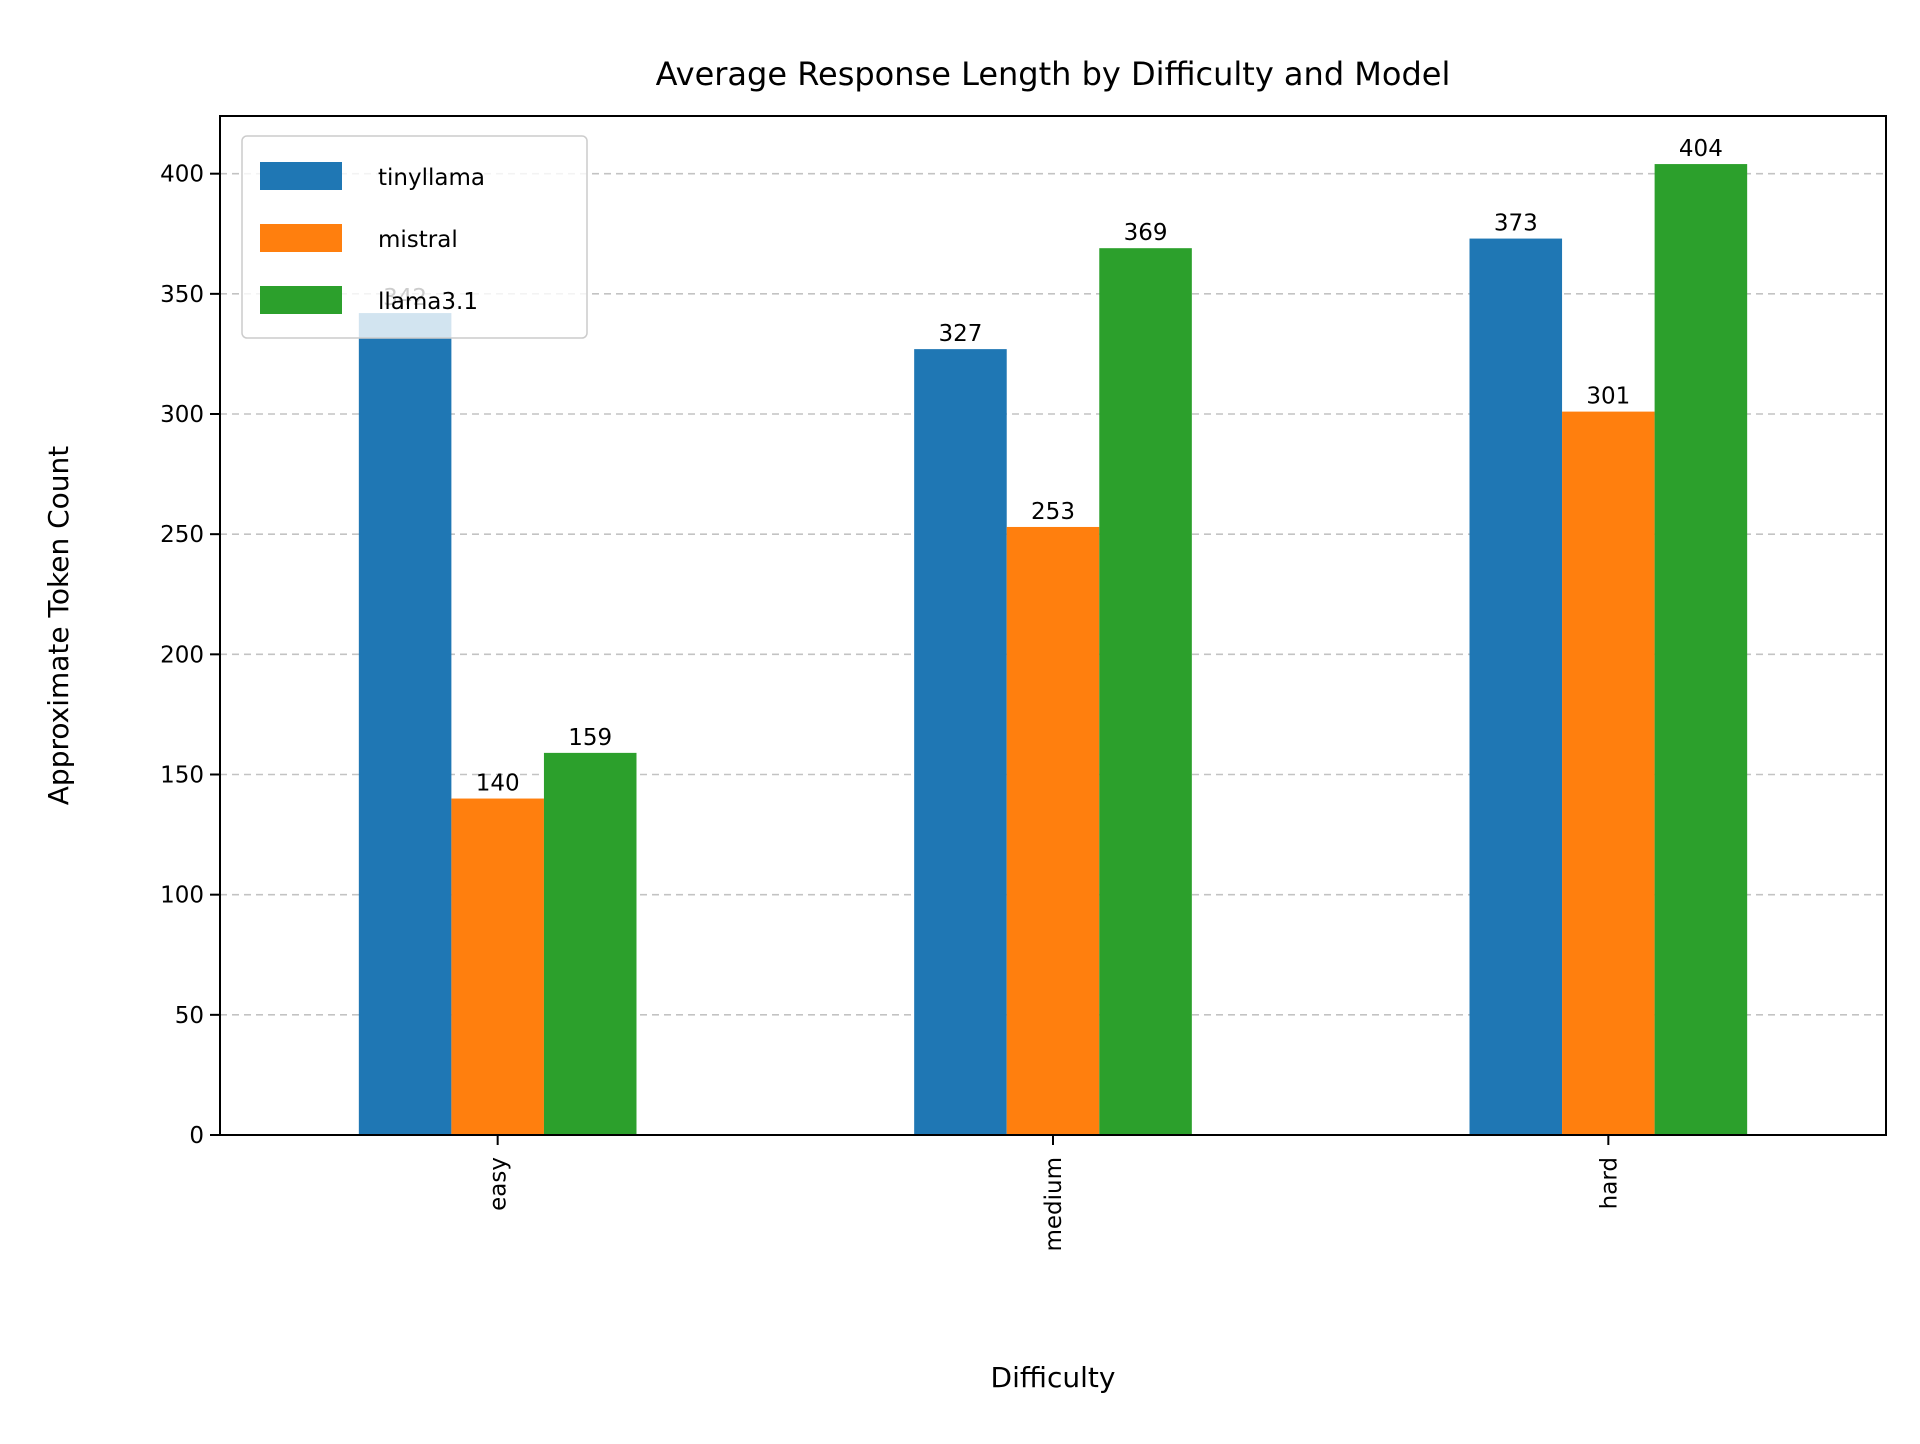 The height and width of the screenshot is (1444, 1920). Describe the element at coordinates (189, 1016) in the screenshot. I see `y-tick-label: 50` at that location.